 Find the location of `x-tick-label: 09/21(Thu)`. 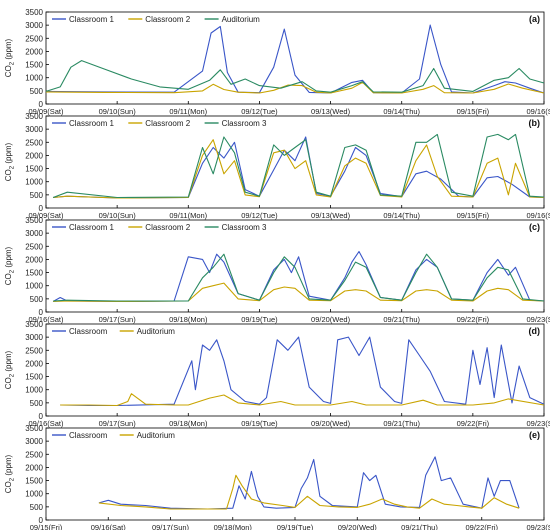

x-tick-label: 09/21(Thu) is located at coordinates (401, 423).